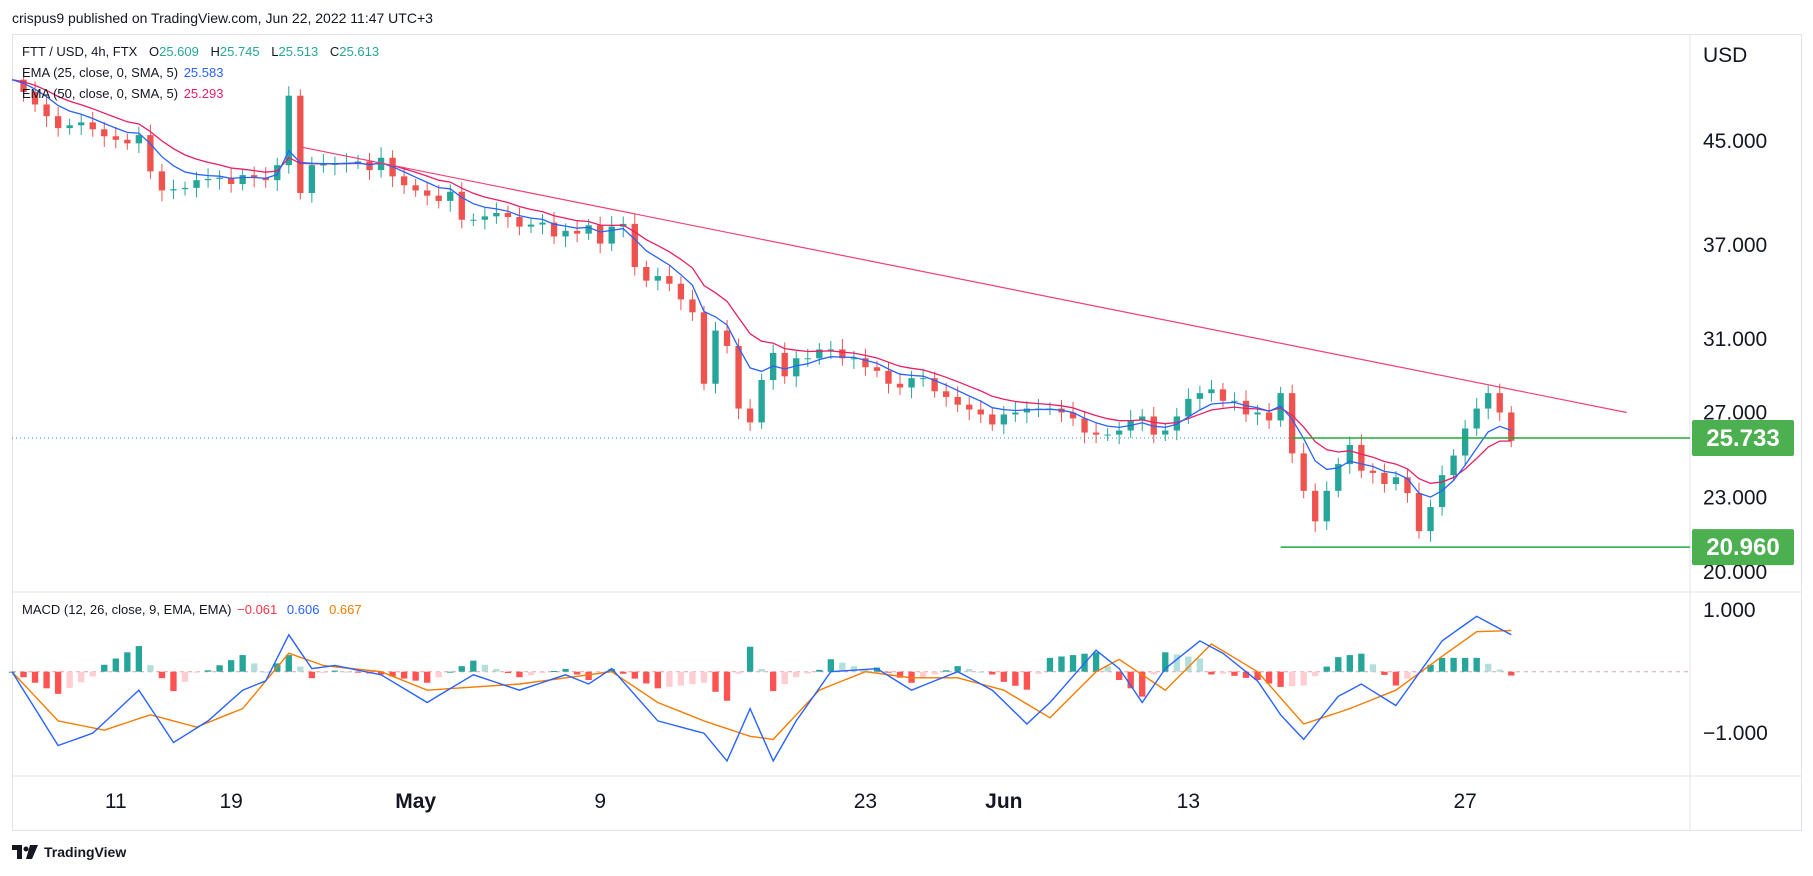  I want to click on macd-line, so click(761, 689).